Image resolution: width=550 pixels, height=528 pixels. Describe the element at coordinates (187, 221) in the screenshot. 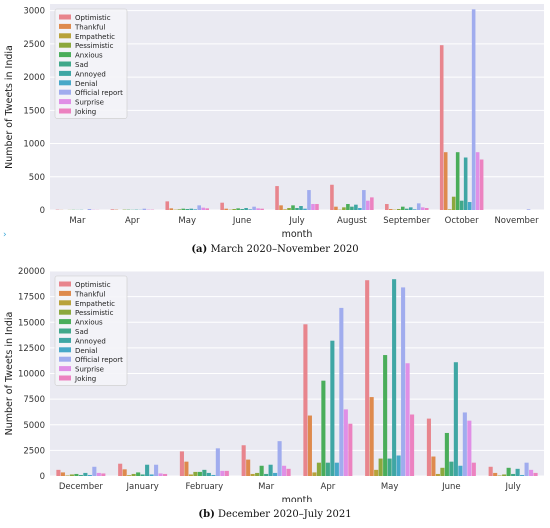

I see `chart-a-xtick-label: May` at that location.